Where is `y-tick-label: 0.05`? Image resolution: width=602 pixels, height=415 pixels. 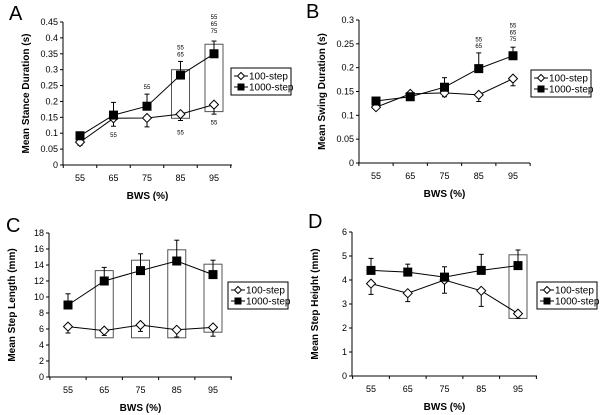
y-tick-label: 0.05 is located at coordinates (345, 139).